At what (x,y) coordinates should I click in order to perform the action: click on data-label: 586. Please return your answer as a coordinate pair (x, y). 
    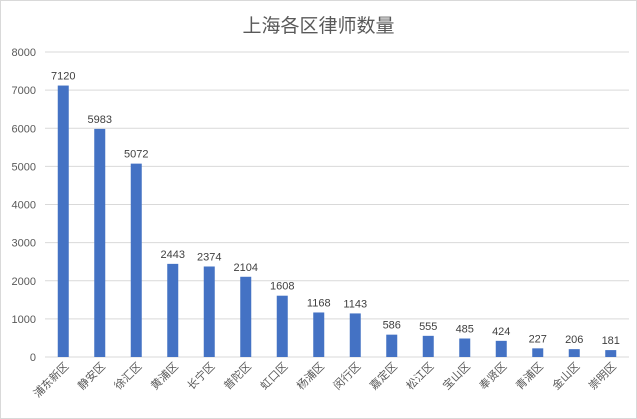
    Looking at the image, I should click on (392, 326).